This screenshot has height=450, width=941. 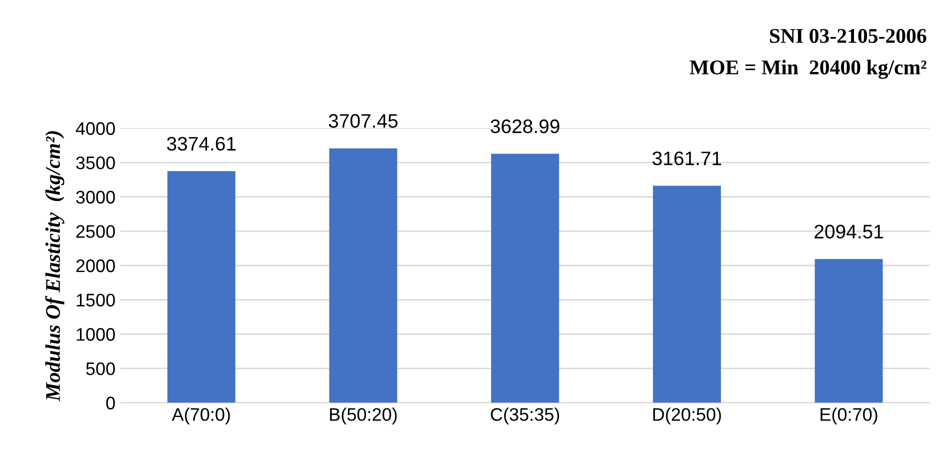 I want to click on data-label: 3707.45, so click(x=363, y=121).